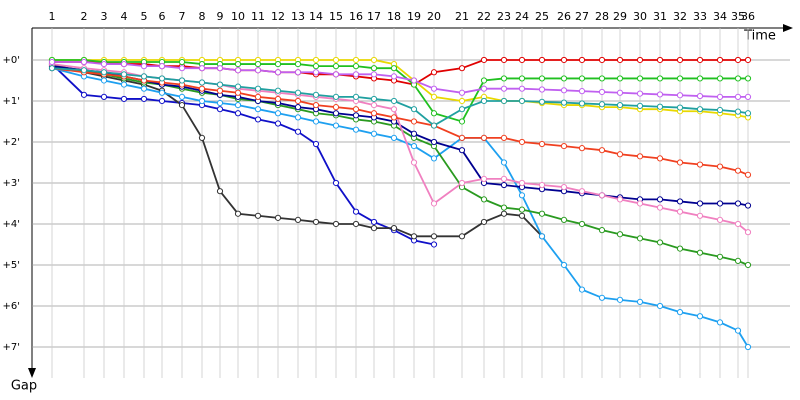 This screenshot has width=800, height=400. Describe the element at coordinates (84, 16) in the screenshot. I see `x-tick-label: 2` at that location.